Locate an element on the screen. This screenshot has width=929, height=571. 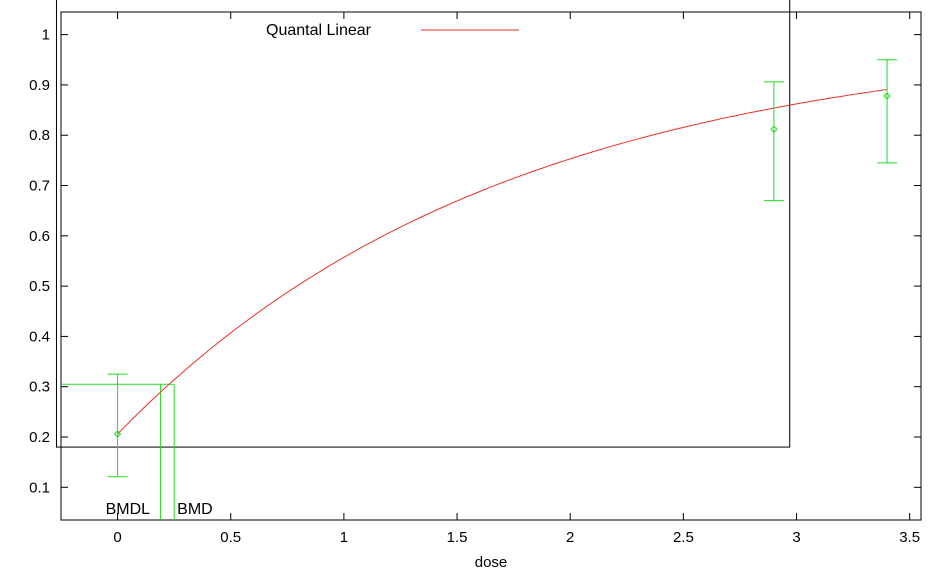
x-tick-label: 0 is located at coordinates (117, 537).